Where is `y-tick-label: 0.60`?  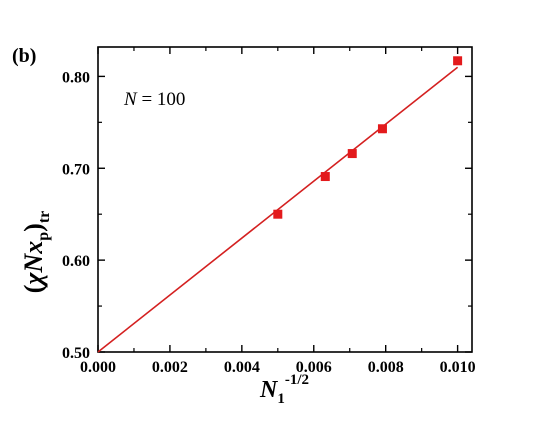 y-tick-label: 0.60 is located at coordinates (76, 261).